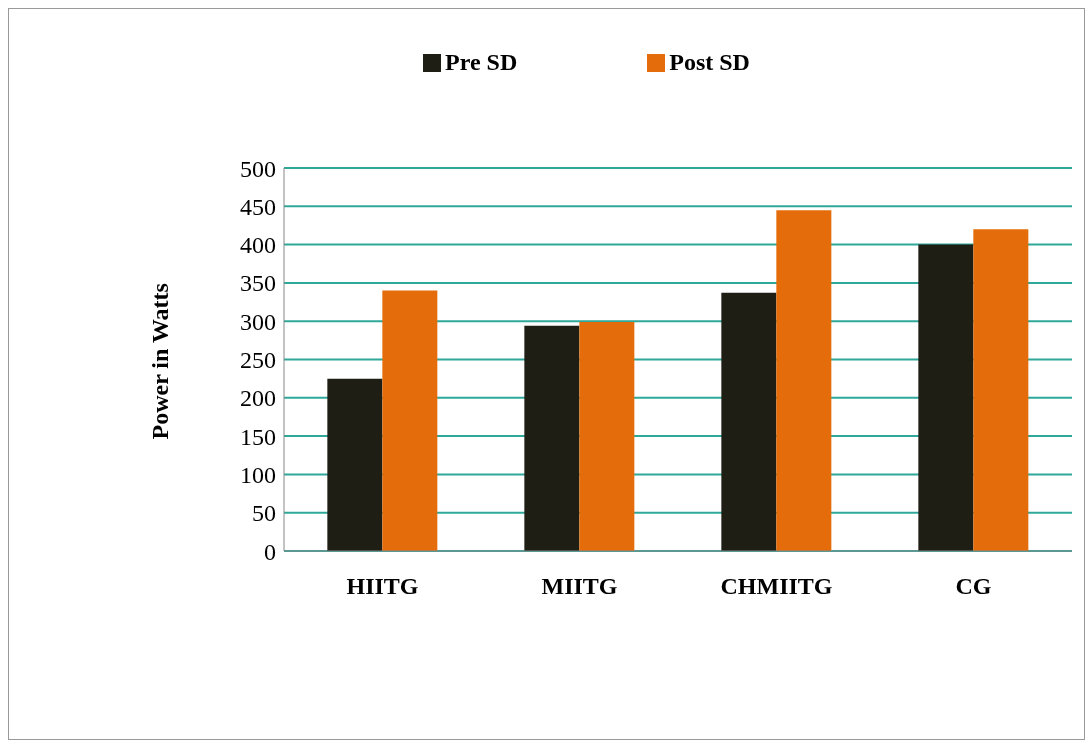  I want to click on y-tick-label: 350, so click(258, 283).